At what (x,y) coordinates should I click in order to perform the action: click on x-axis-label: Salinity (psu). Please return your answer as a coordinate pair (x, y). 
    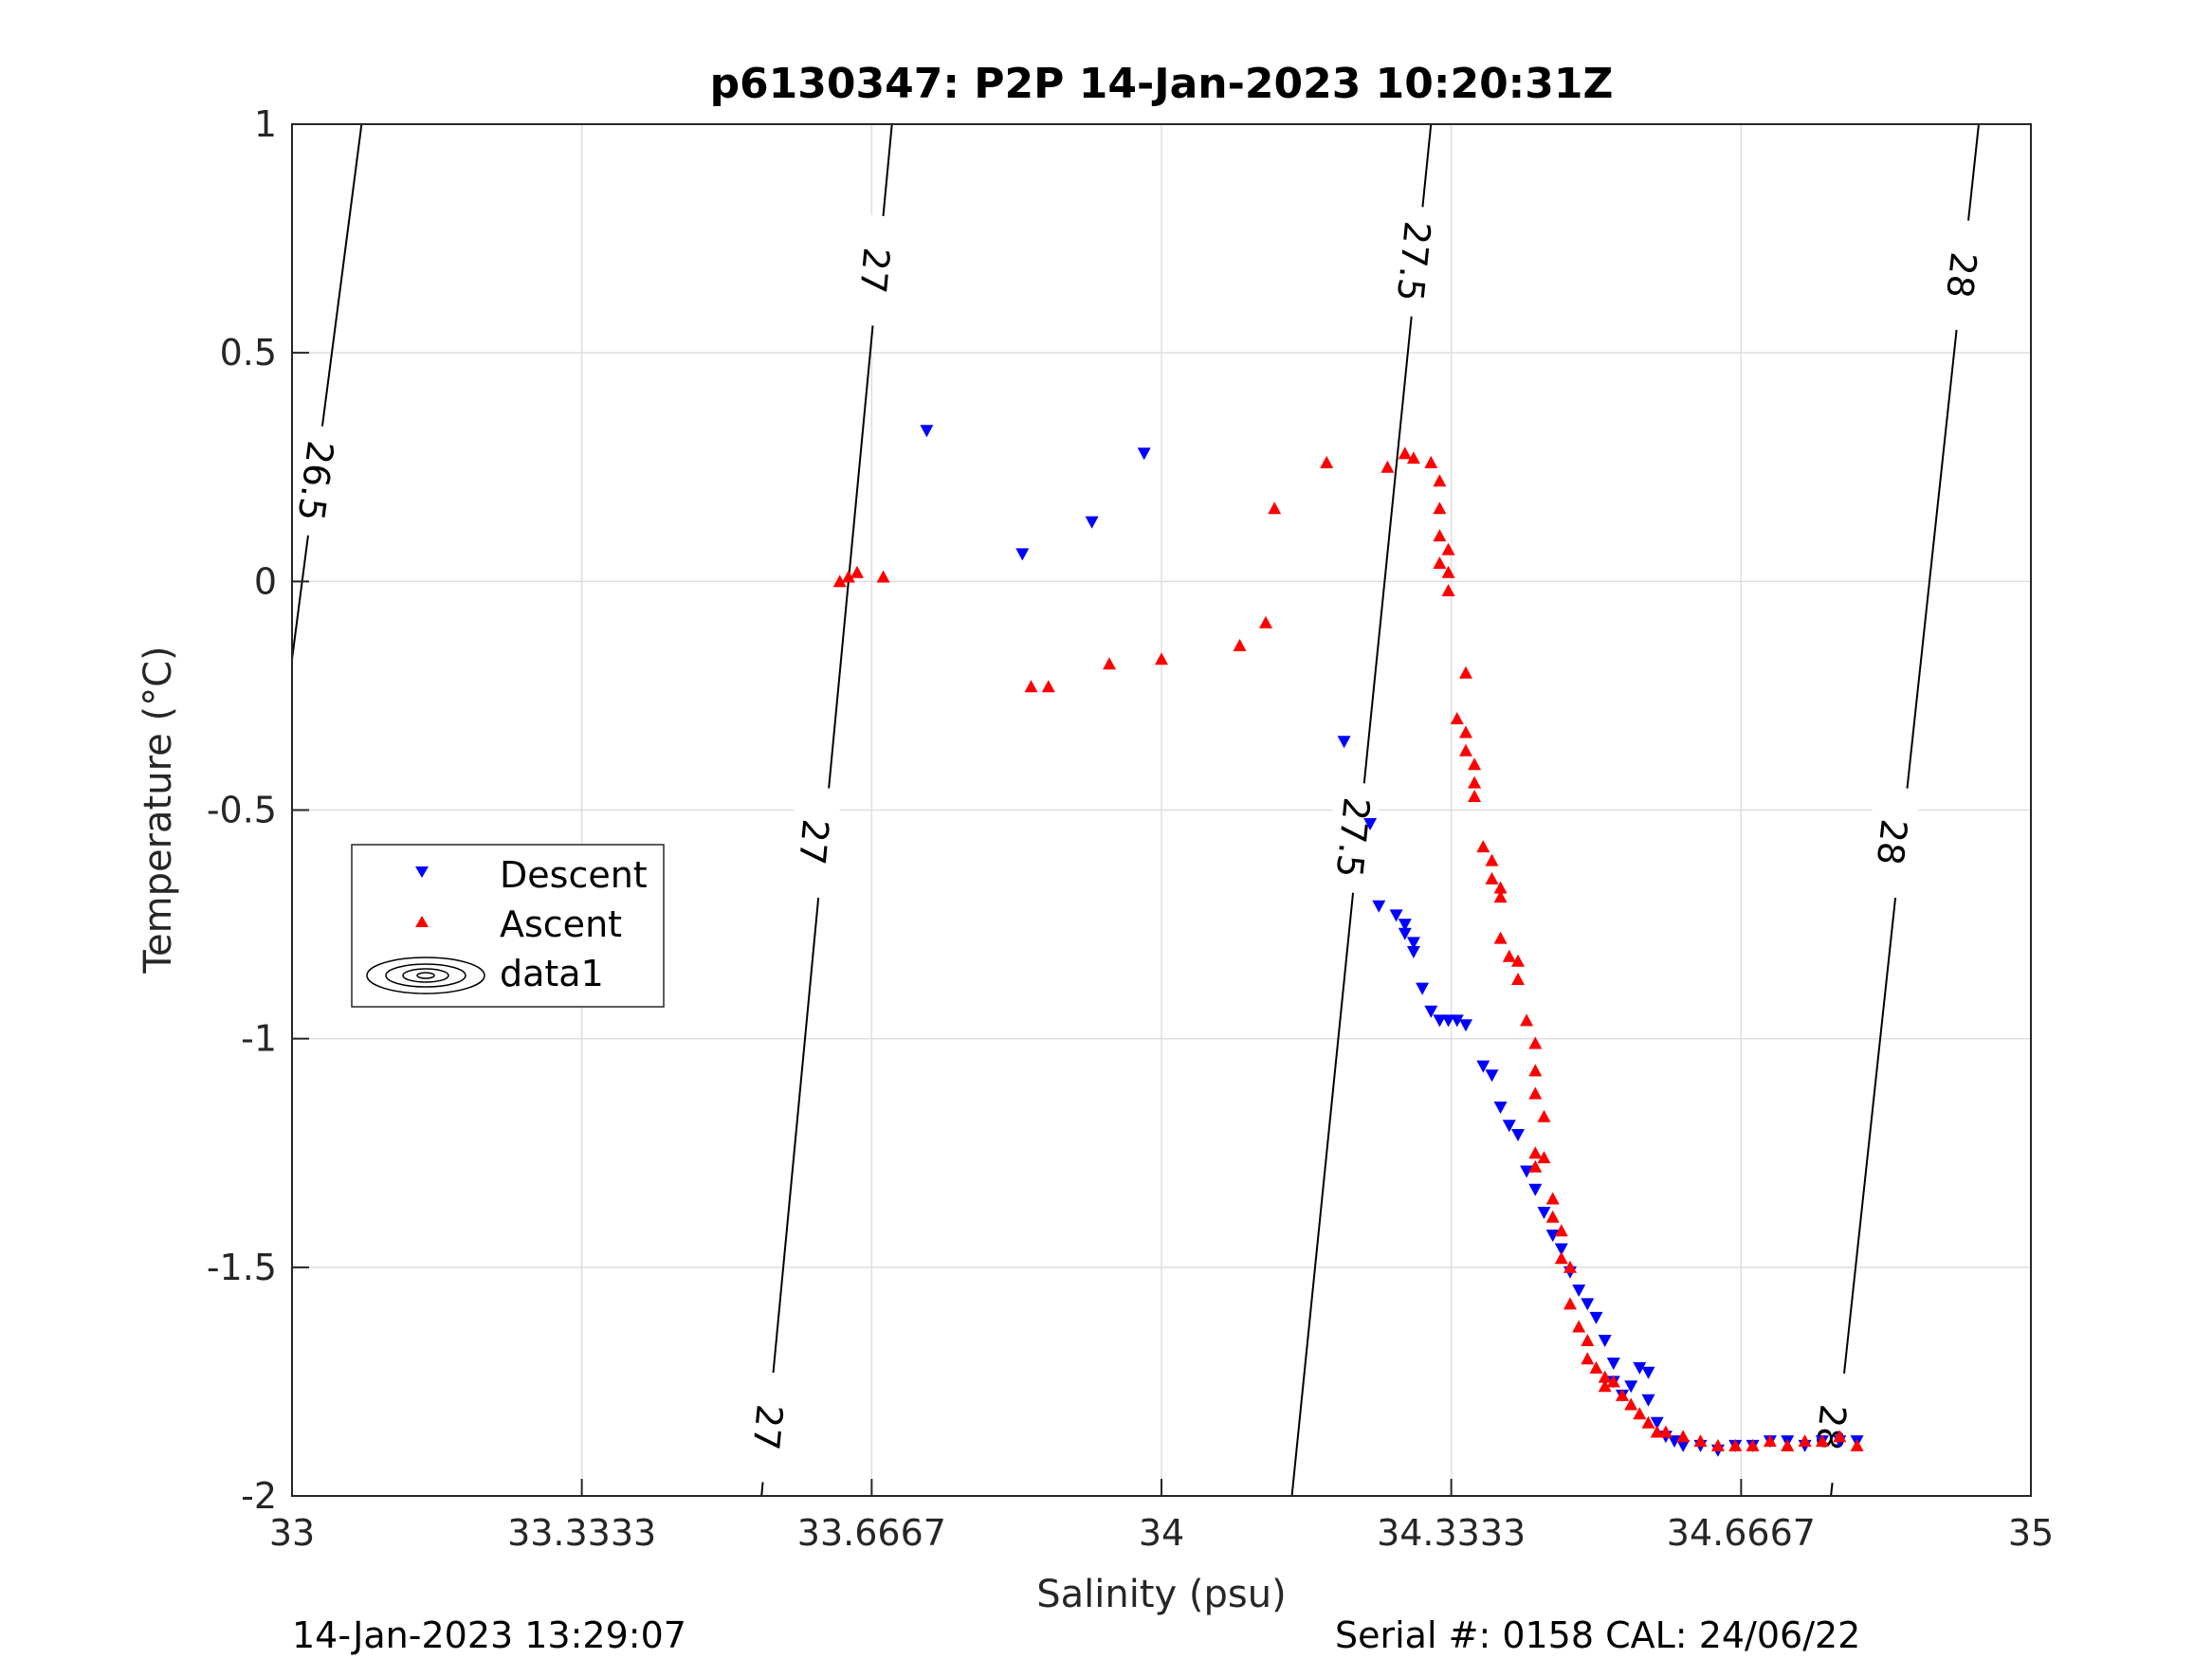
    Looking at the image, I should click on (1161, 1594).